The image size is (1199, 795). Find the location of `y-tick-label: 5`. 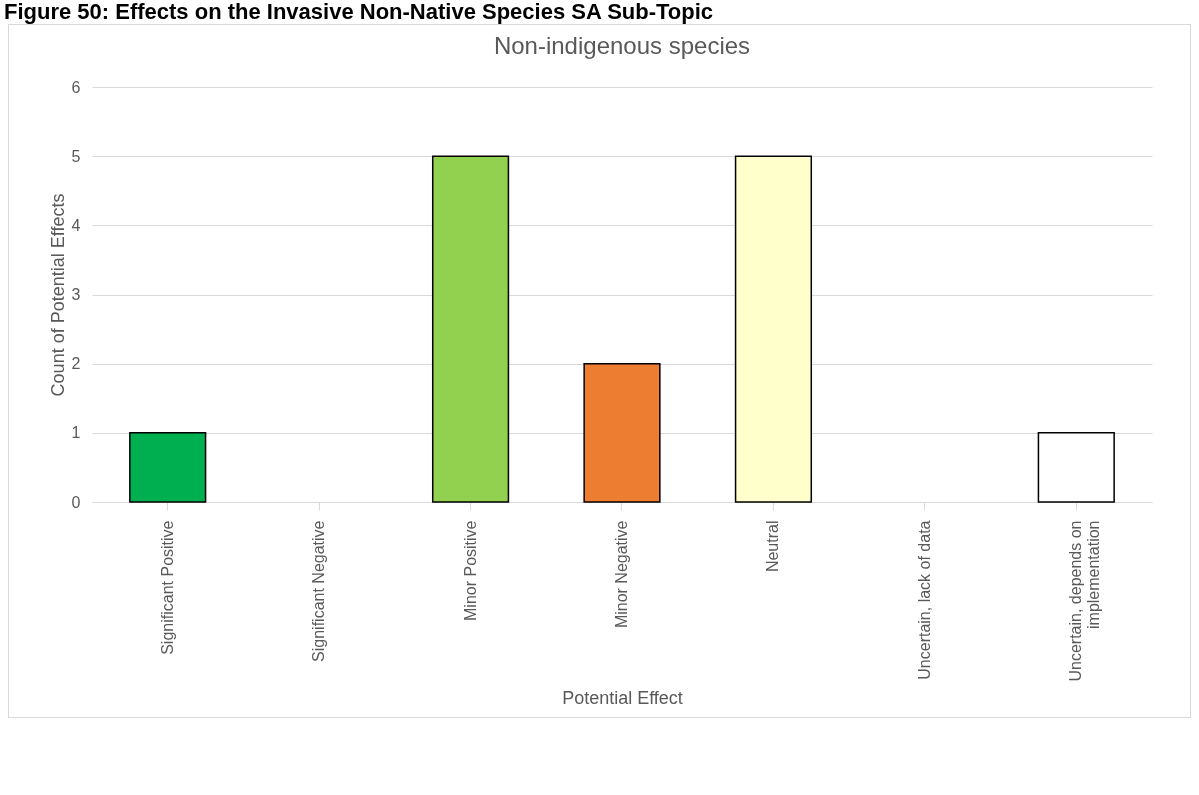

y-tick-label: 5 is located at coordinates (76, 156).